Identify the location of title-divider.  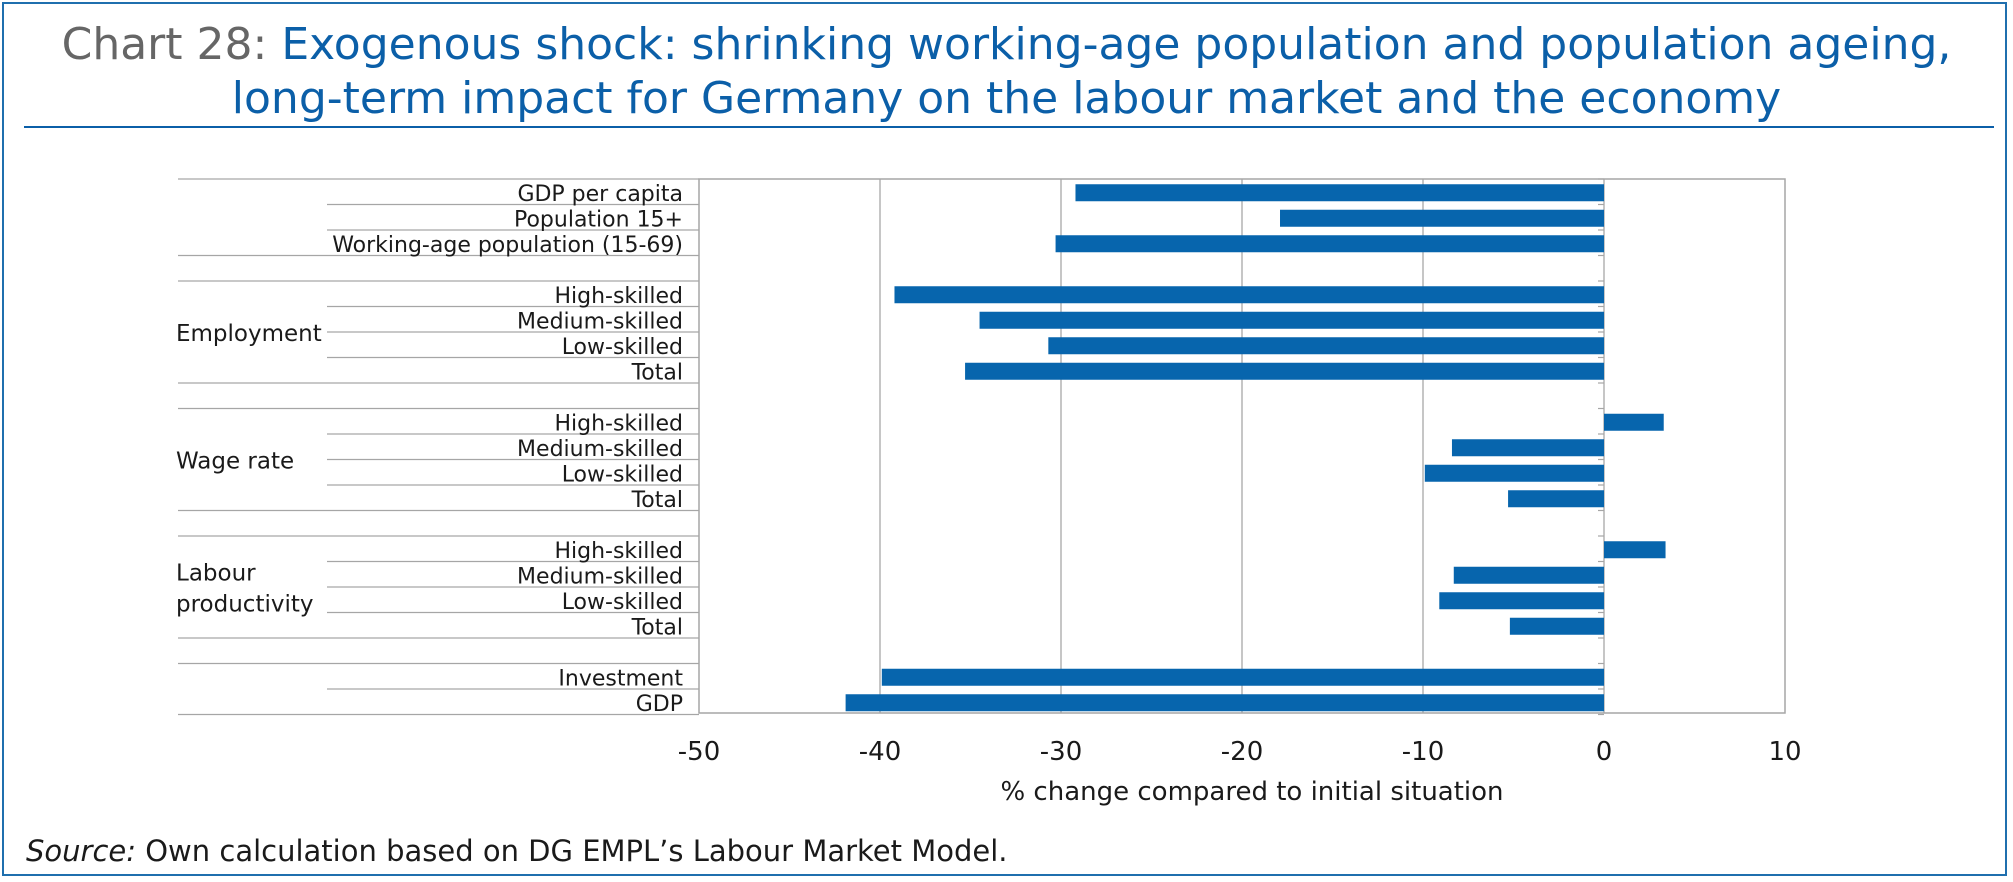
(1009, 127).